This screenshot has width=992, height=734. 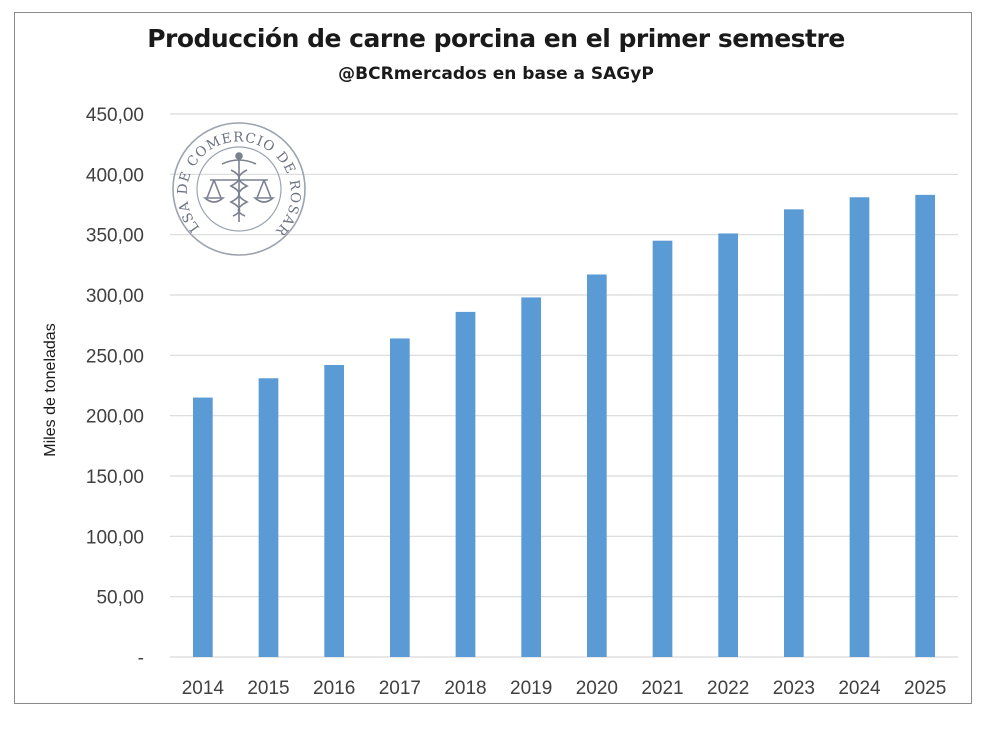 What do you see at coordinates (268, 688) in the screenshot?
I see `x-tick-label: 2015` at bounding box center [268, 688].